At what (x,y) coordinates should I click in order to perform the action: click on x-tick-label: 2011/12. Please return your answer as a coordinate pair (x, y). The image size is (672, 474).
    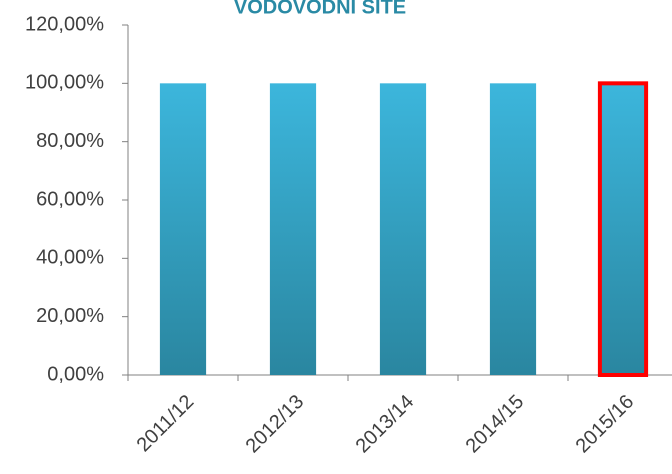
    Looking at the image, I should click on (166, 424).